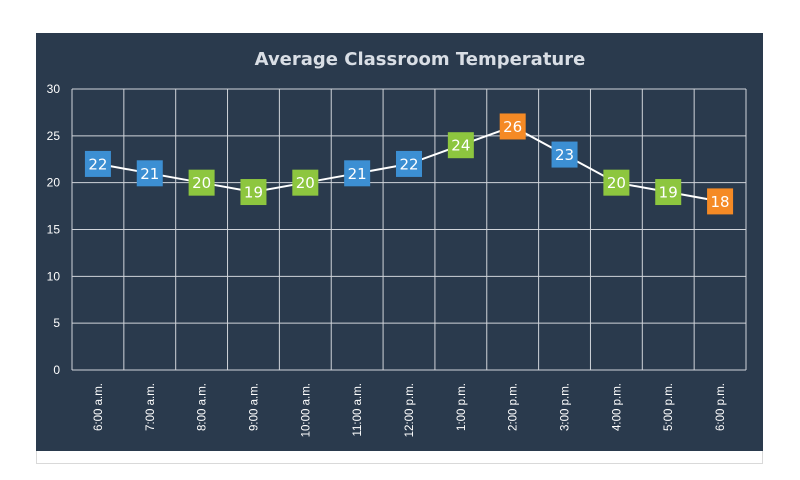 Image resolution: width=800 pixels, height=480 pixels. Describe the element at coordinates (514, 407) in the screenshot. I see `x-tick-label: 2:00 p.m.` at that location.